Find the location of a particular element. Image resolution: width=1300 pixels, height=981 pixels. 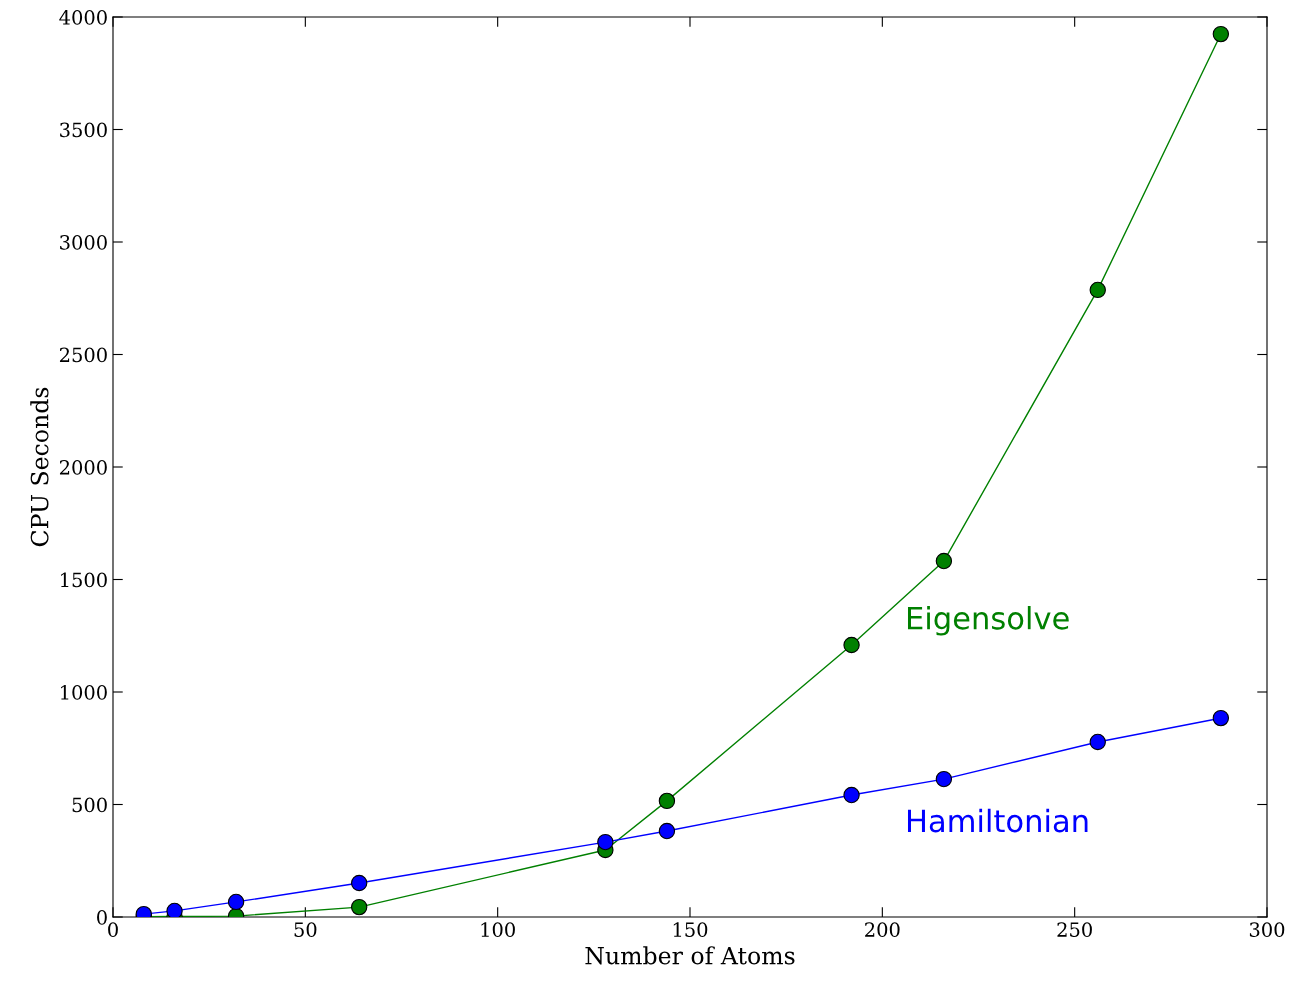

y-tick-label: 1500 is located at coordinates (84, 580).